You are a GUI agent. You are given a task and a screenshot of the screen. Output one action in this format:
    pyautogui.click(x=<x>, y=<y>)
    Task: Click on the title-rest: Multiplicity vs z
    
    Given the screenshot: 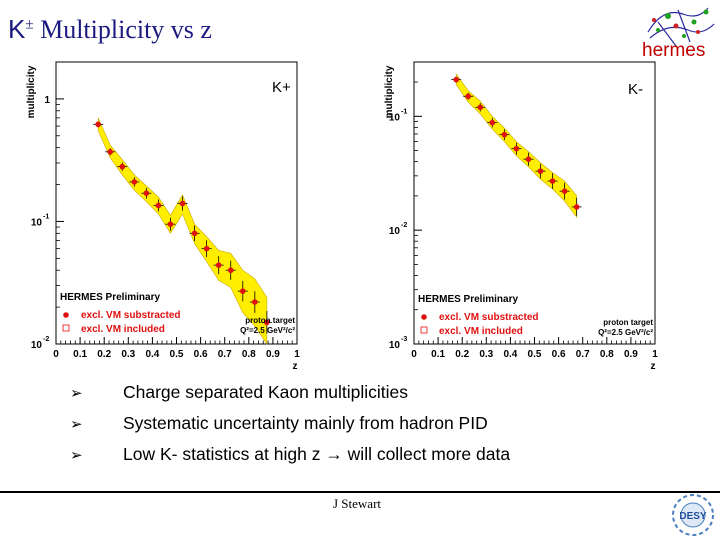 What is the action you would take?
    pyautogui.click(x=122, y=29)
    